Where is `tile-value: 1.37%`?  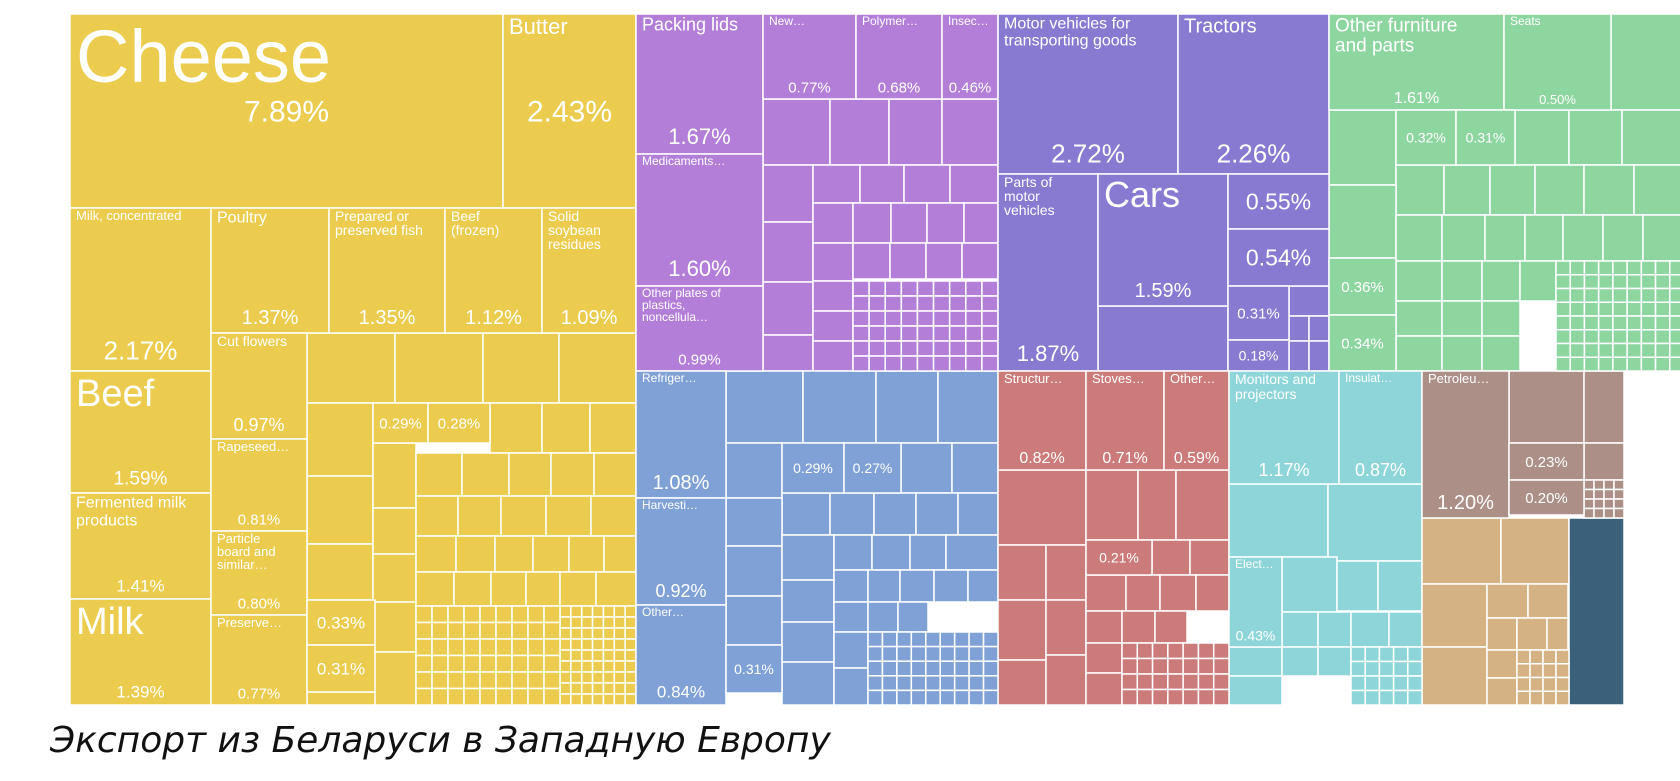 tile-value: 1.37% is located at coordinates (270, 318).